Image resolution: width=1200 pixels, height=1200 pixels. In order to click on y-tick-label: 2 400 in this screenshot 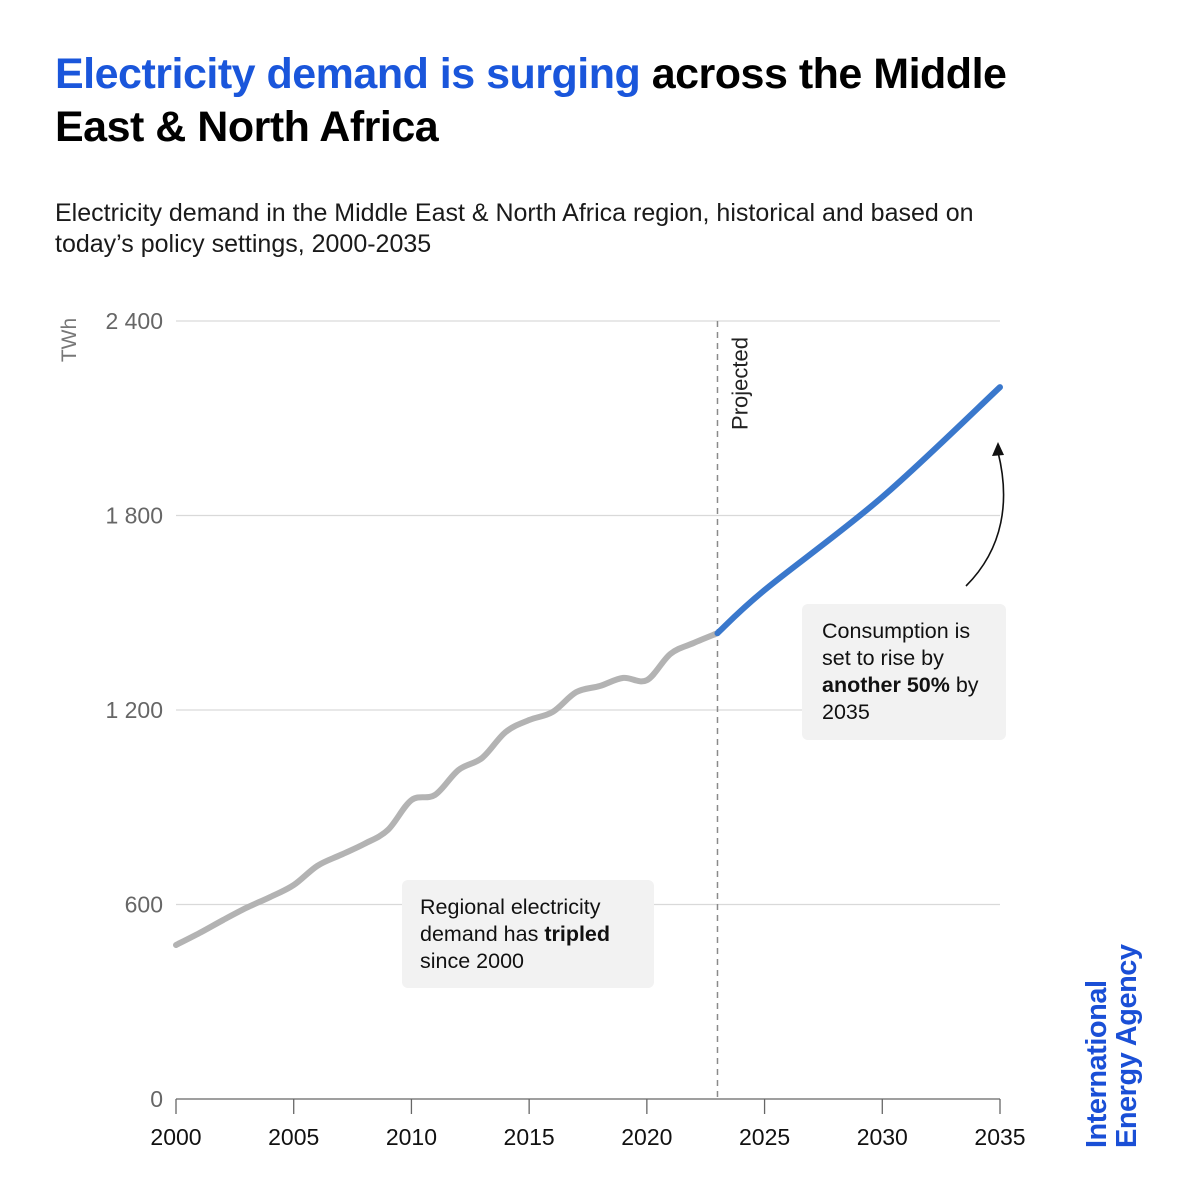, I will do `click(134, 321)`.